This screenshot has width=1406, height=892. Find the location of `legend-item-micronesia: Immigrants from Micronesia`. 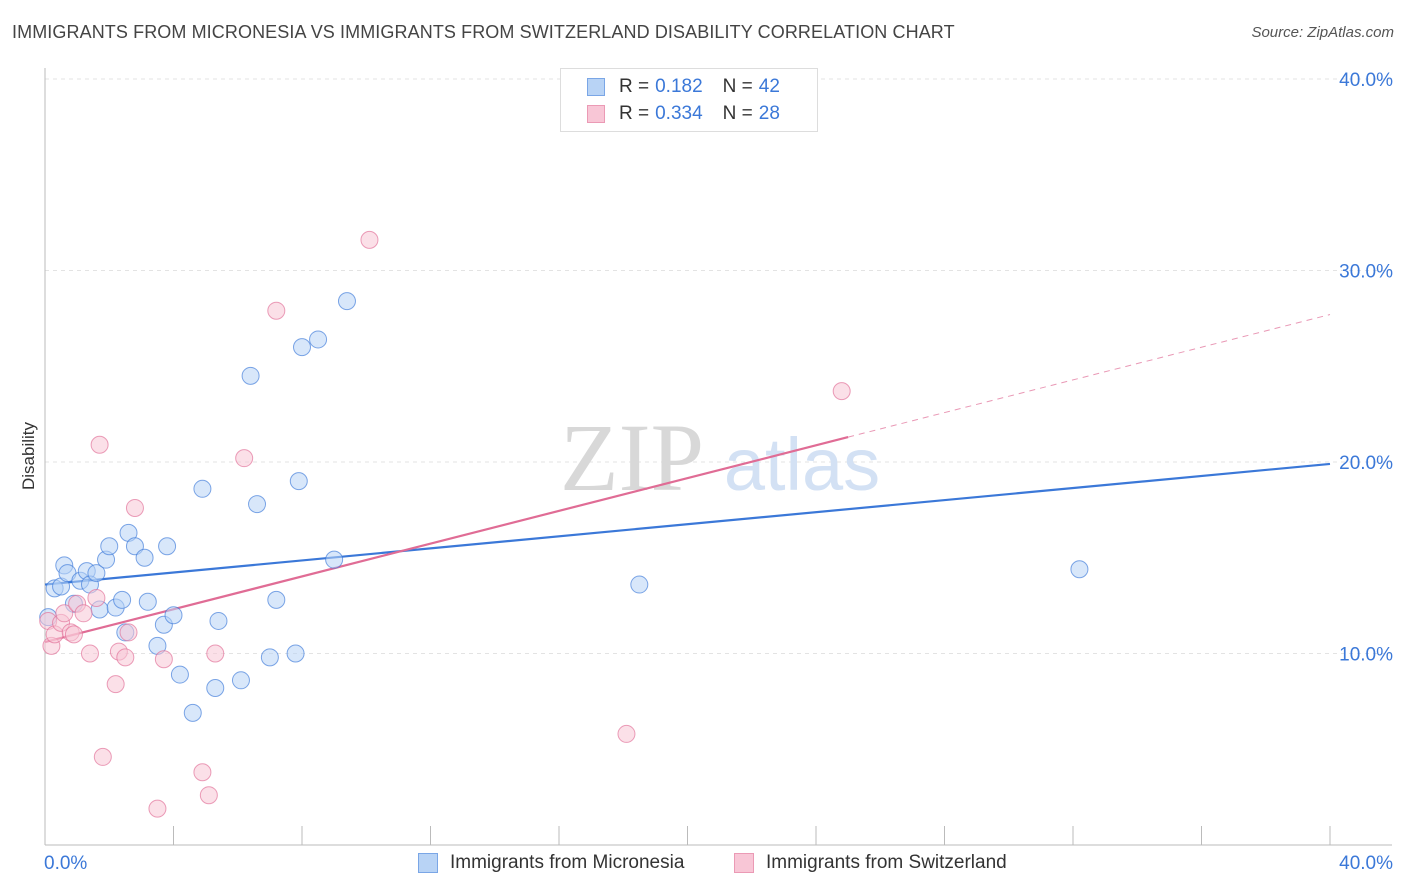

legend-item-micronesia: Immigrants from Micronesia is located at coordinates (551, 863).